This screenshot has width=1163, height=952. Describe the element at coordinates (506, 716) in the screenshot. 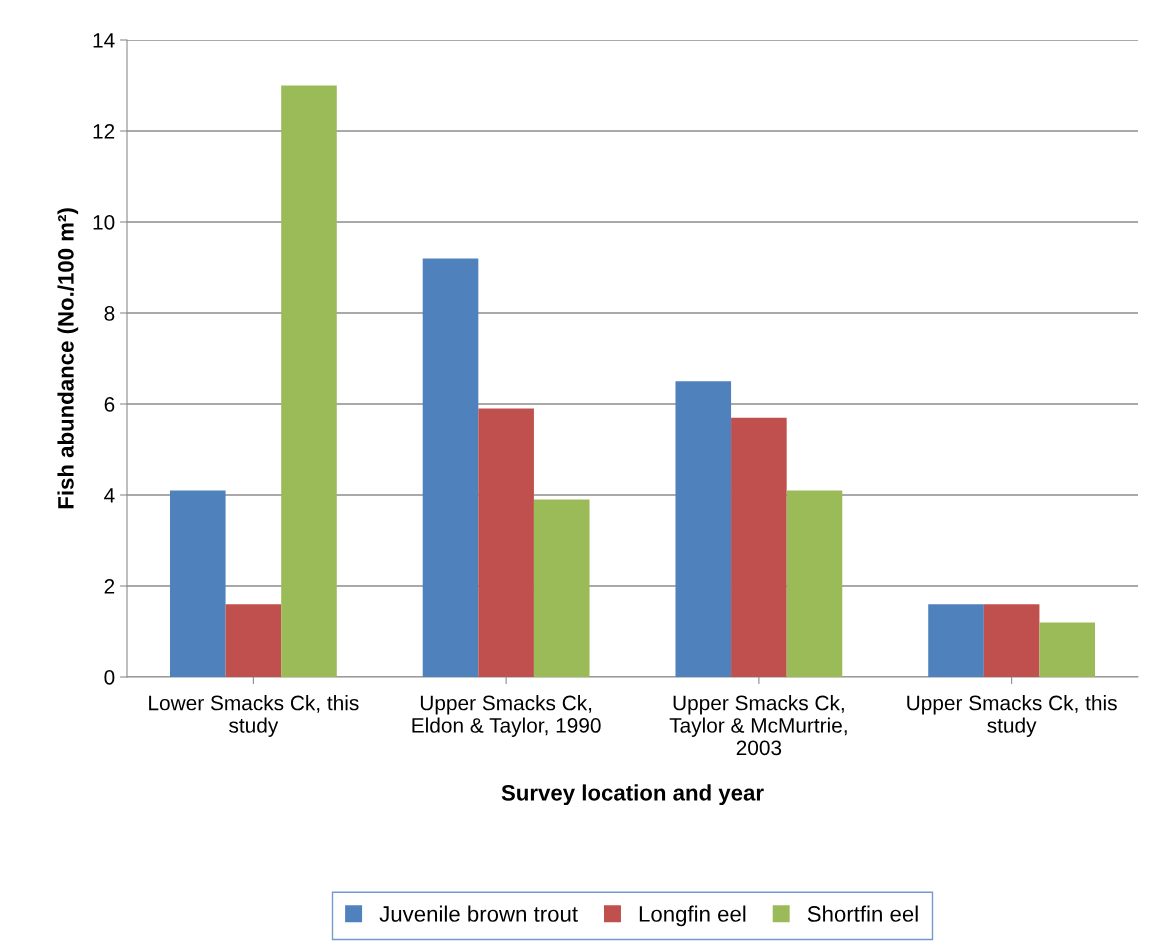

I see `x-tick-label: Upper Smacks Ck, Eldon & Taylor, 1990` at that location.